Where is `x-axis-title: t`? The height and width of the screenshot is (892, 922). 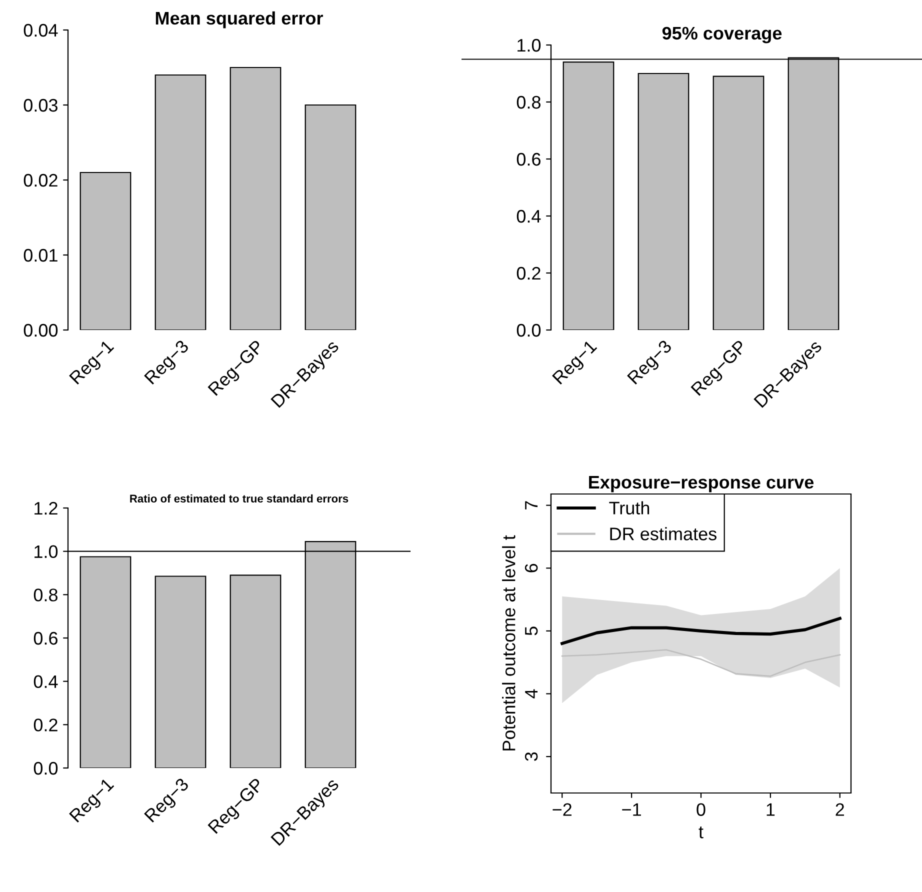
x-axis-title: t is located at coordinates (701, 832).